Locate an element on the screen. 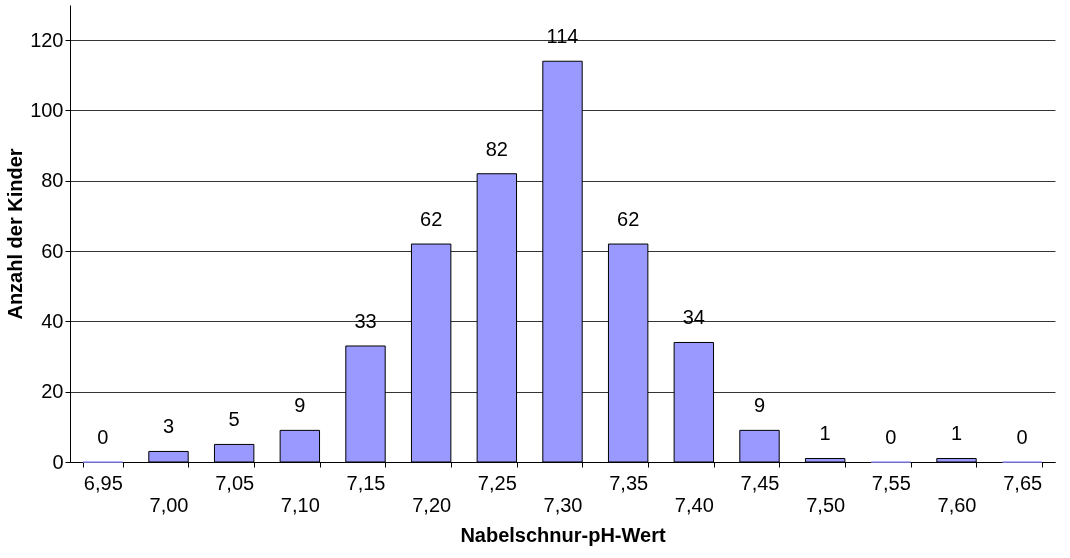  data-label: 82 is located at coordinates (496, 148).